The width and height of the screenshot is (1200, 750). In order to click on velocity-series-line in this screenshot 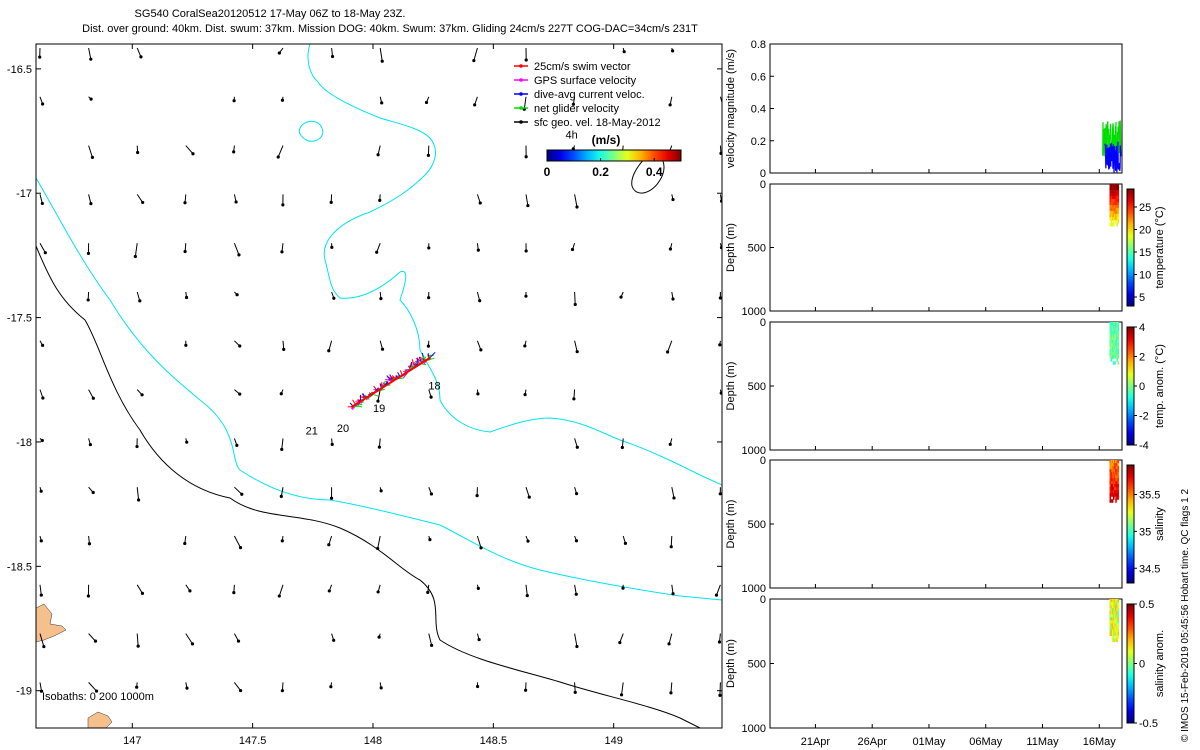, I will do `click(1113, 157)`.